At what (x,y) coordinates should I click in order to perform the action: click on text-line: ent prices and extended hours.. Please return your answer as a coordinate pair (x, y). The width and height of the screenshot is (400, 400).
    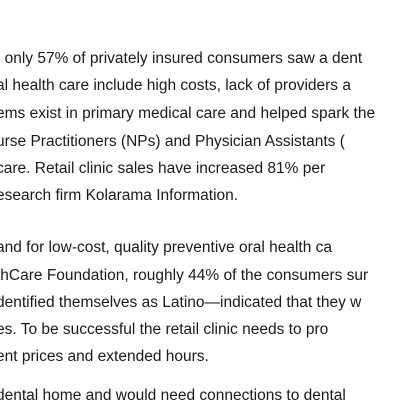
    Looking at the image, I should click on (200, 357).